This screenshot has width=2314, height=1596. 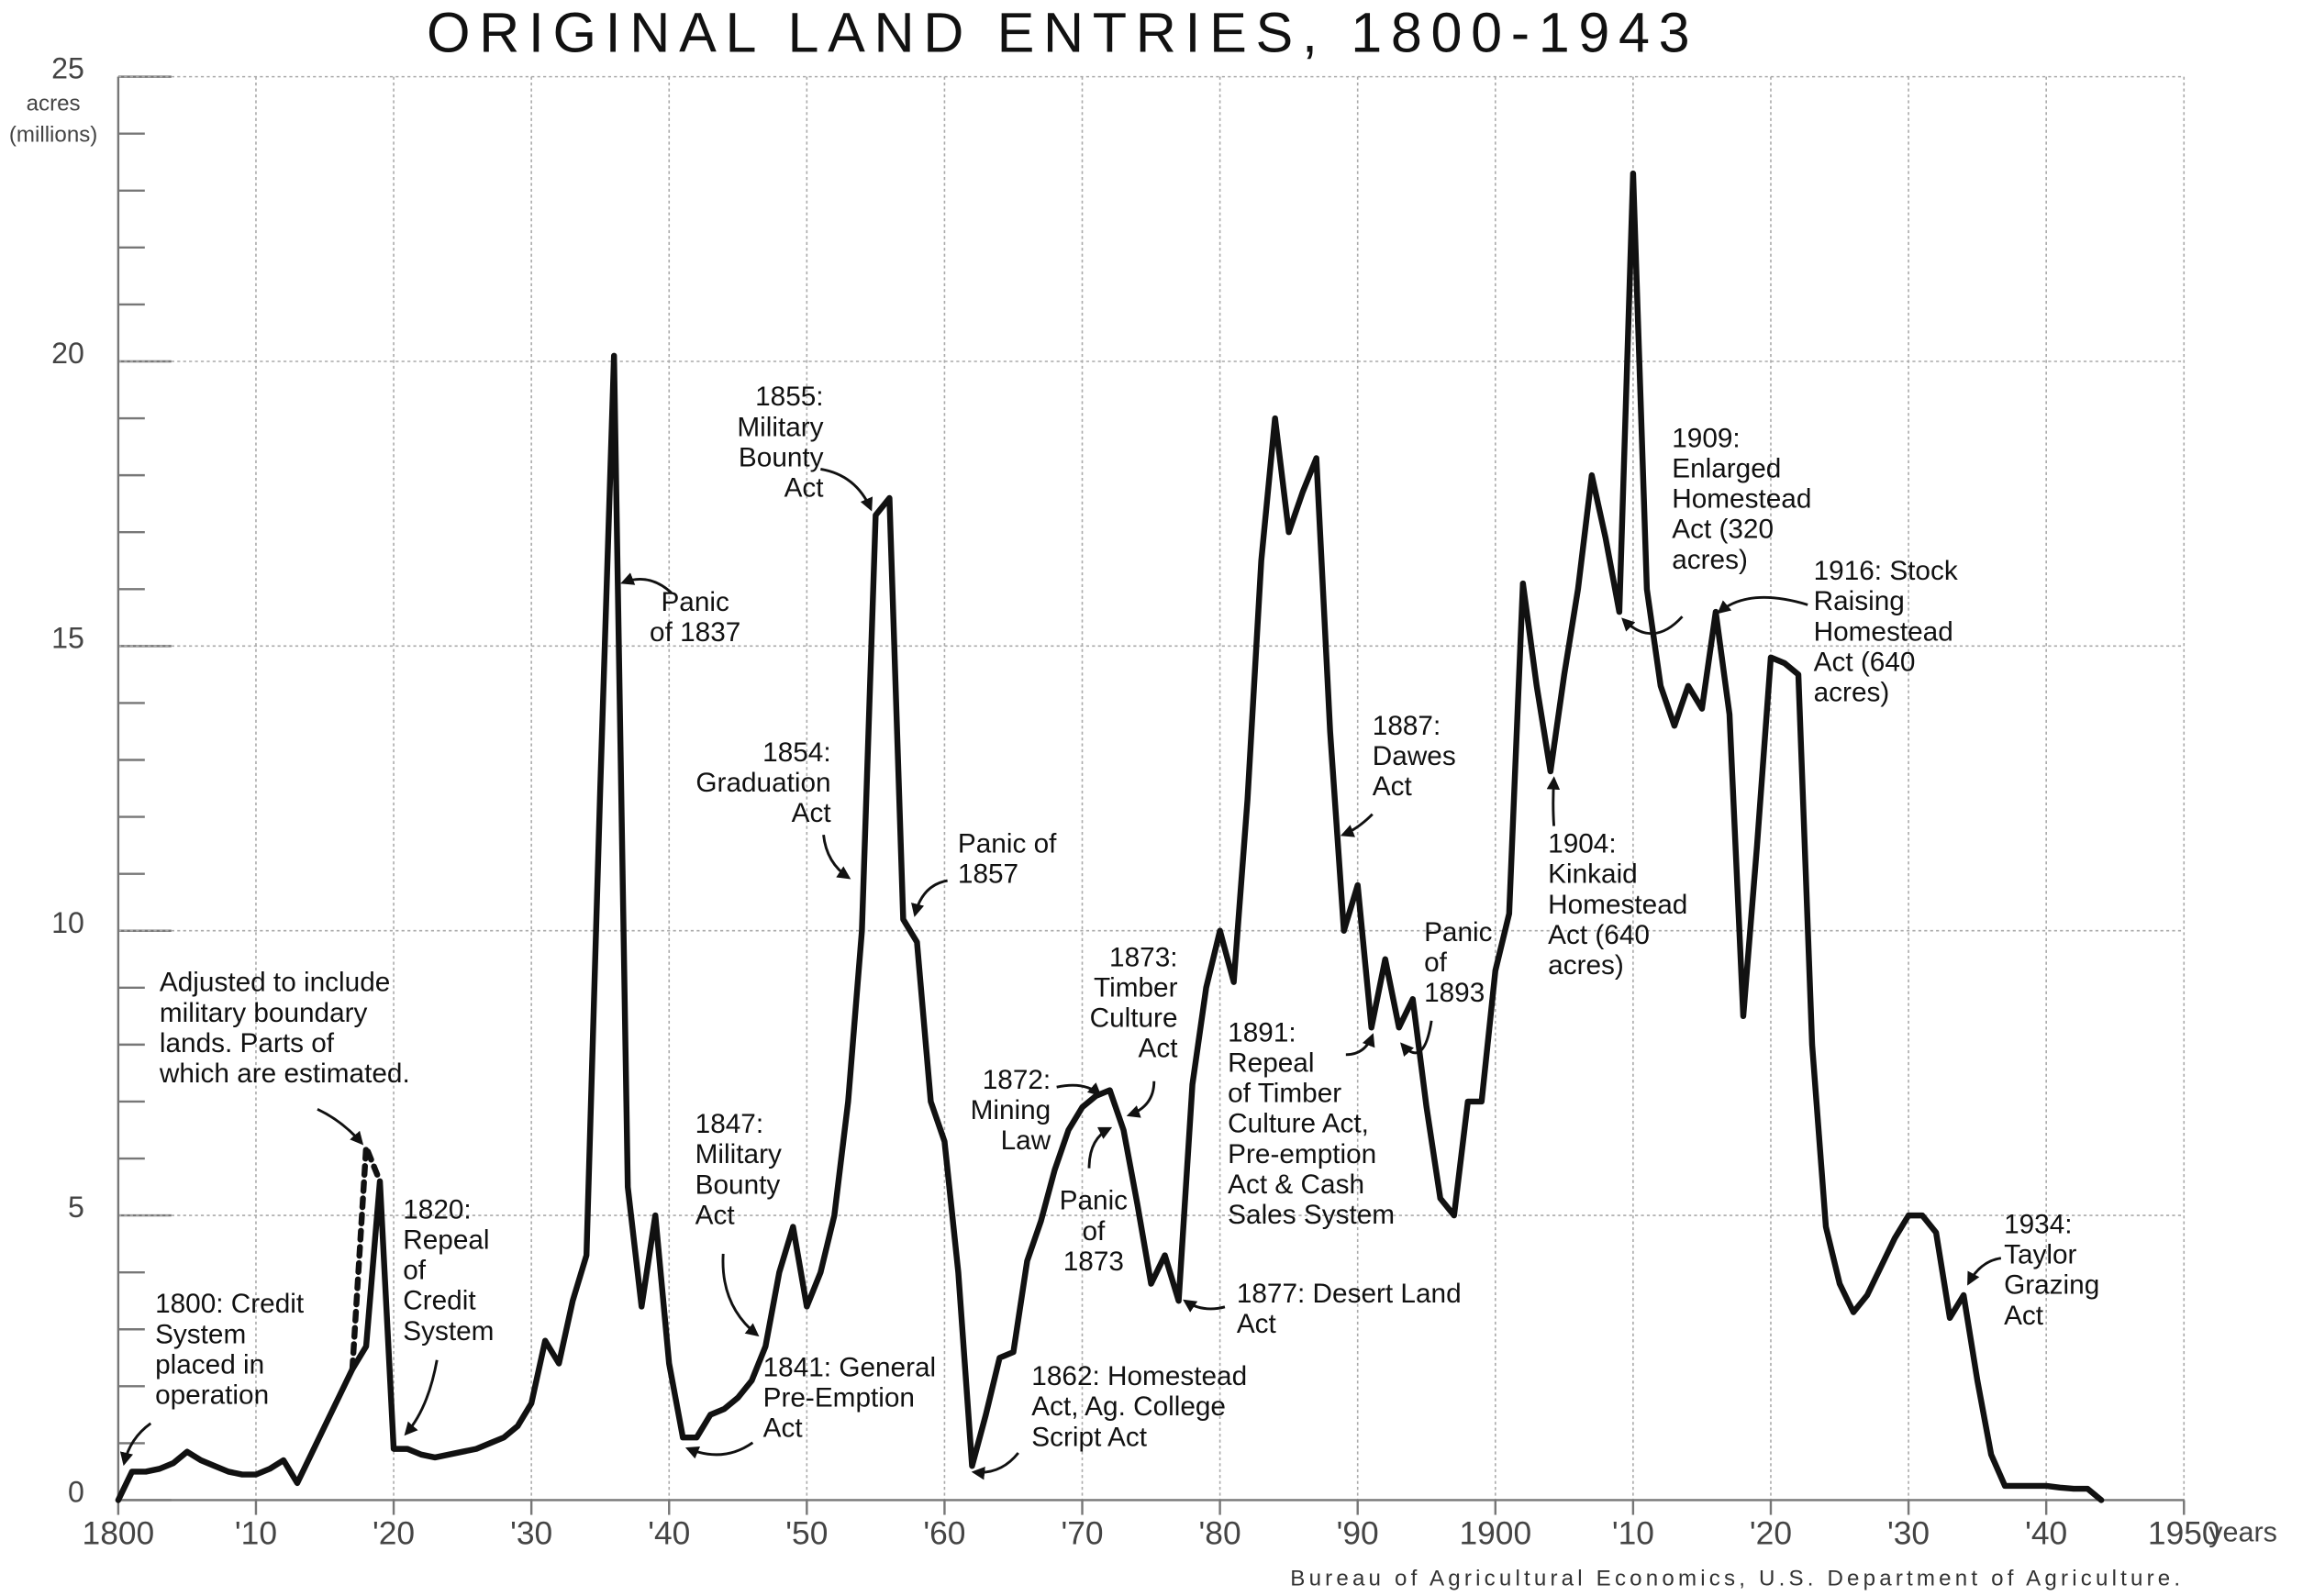 I want to click on annotation-line: Act & Cash, so click(x=1296, y=1184).